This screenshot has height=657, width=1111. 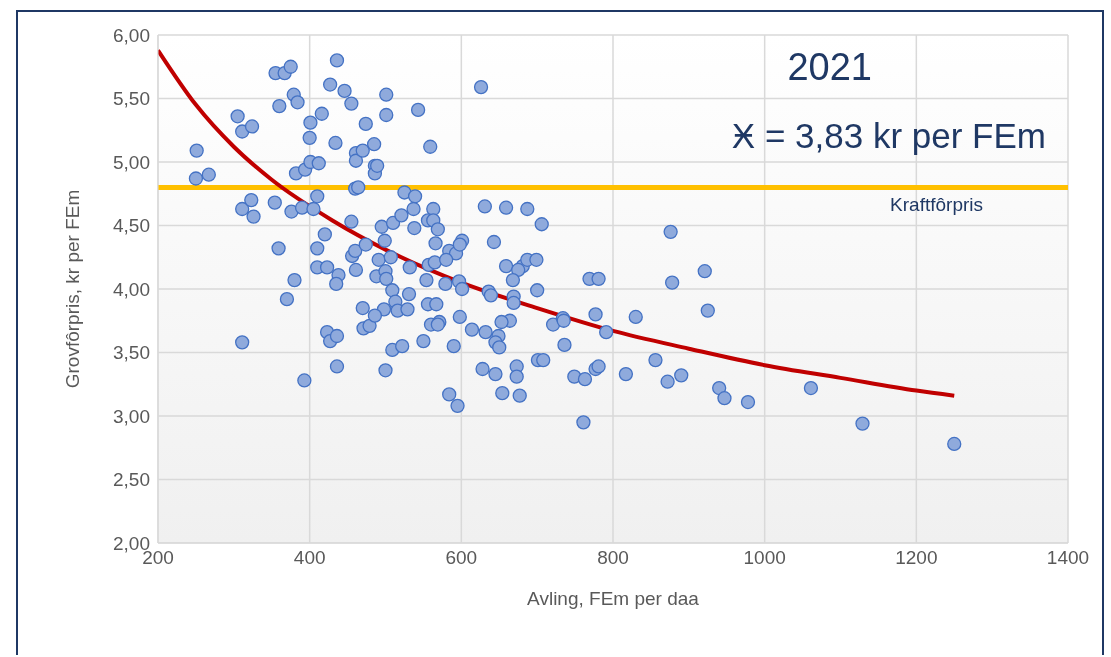 I want to click on x-tick-label: 1200, so click(x=916, y=558).